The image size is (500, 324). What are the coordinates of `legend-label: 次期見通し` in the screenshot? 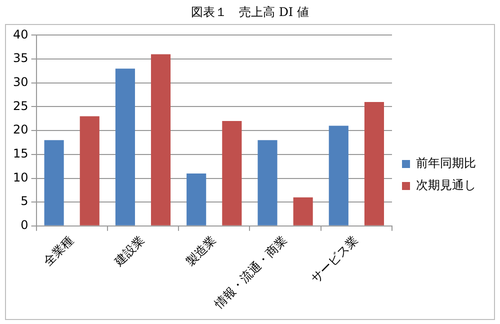 It's located at (446, 185).